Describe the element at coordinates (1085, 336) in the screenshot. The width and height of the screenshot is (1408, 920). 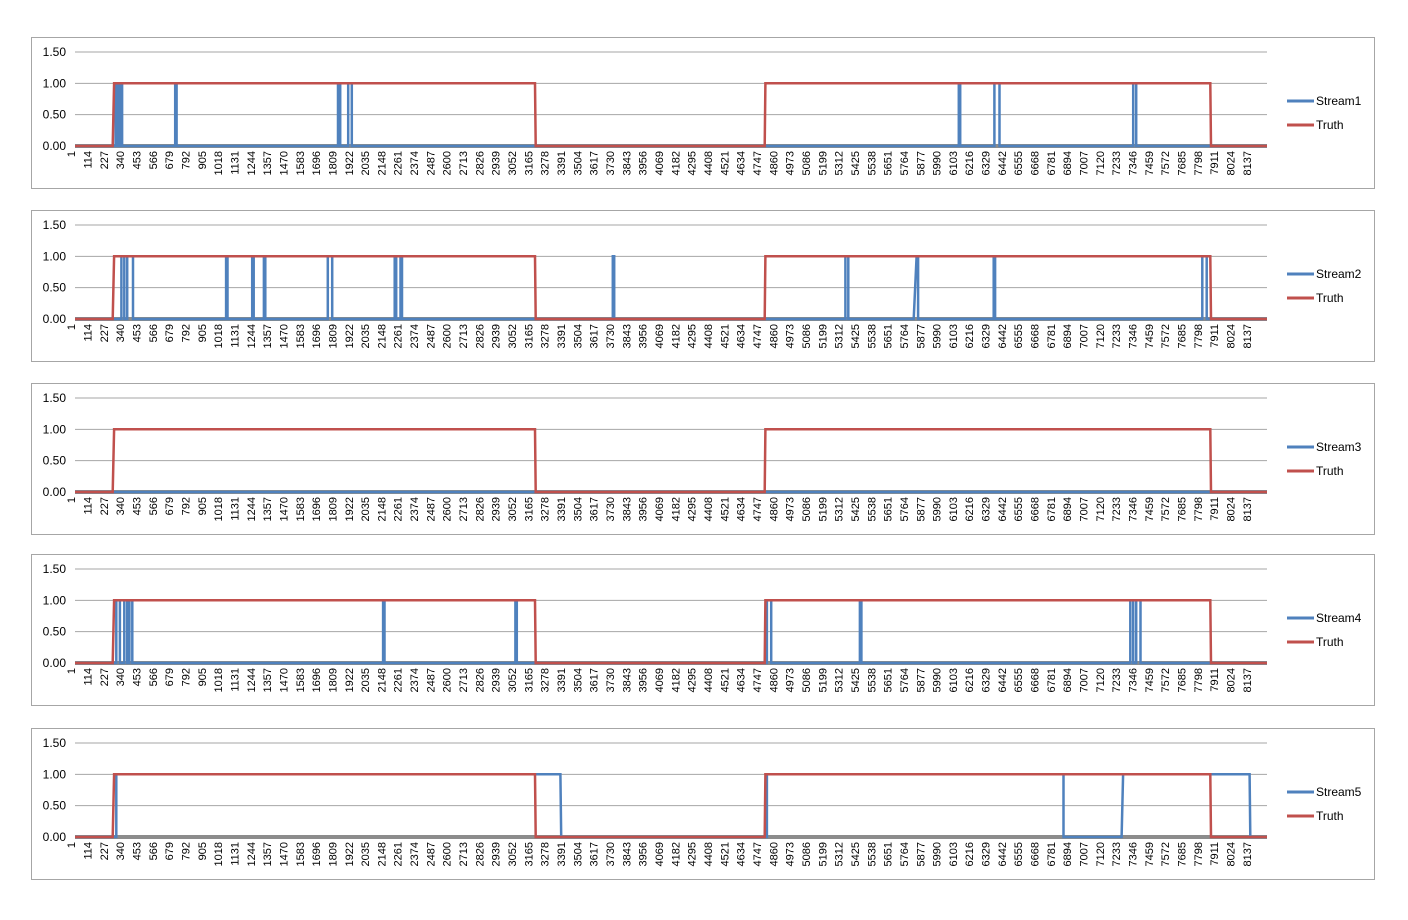
I see `x-tick-label: 7007` at that location.